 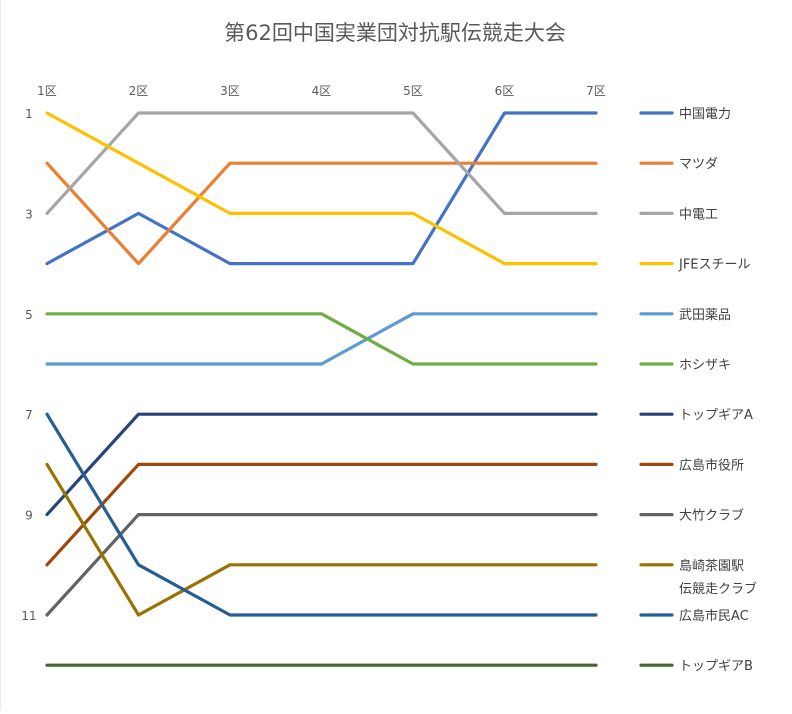 I want to click on legend-label: 武田薬品, so click(x=705, y=315).